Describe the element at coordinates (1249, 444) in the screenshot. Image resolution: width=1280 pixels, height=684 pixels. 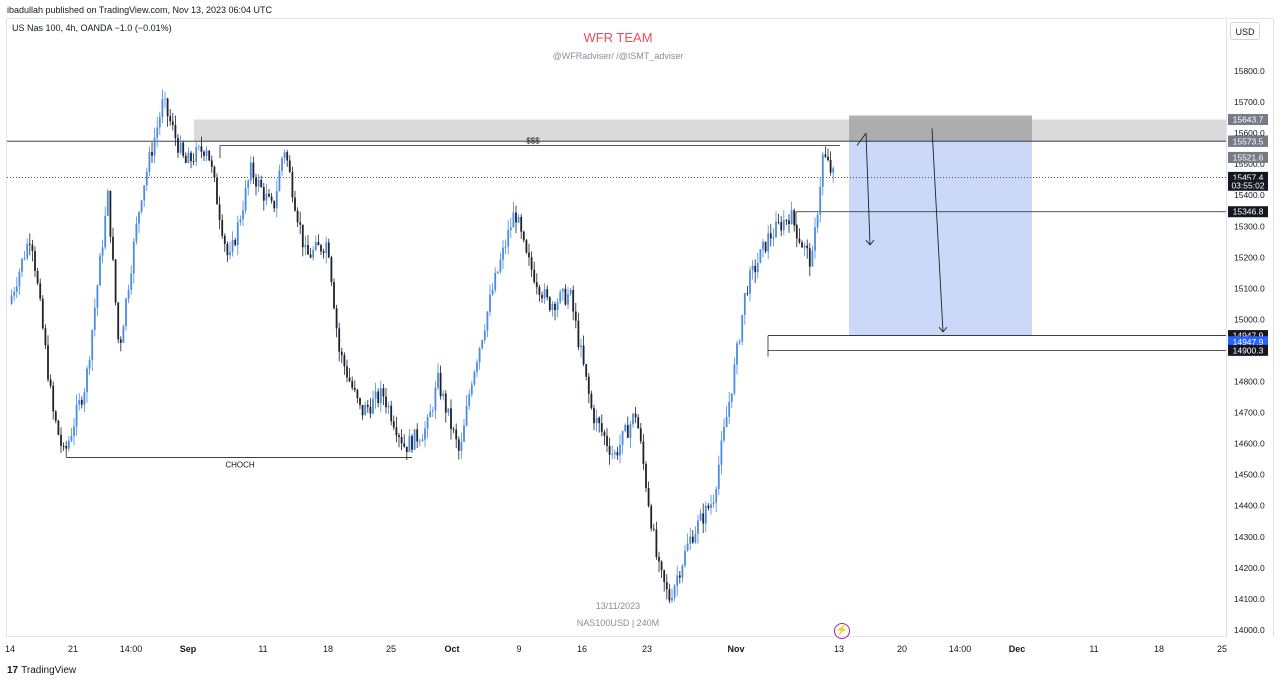
I see `y-tick-label: 14600.0` at that location.